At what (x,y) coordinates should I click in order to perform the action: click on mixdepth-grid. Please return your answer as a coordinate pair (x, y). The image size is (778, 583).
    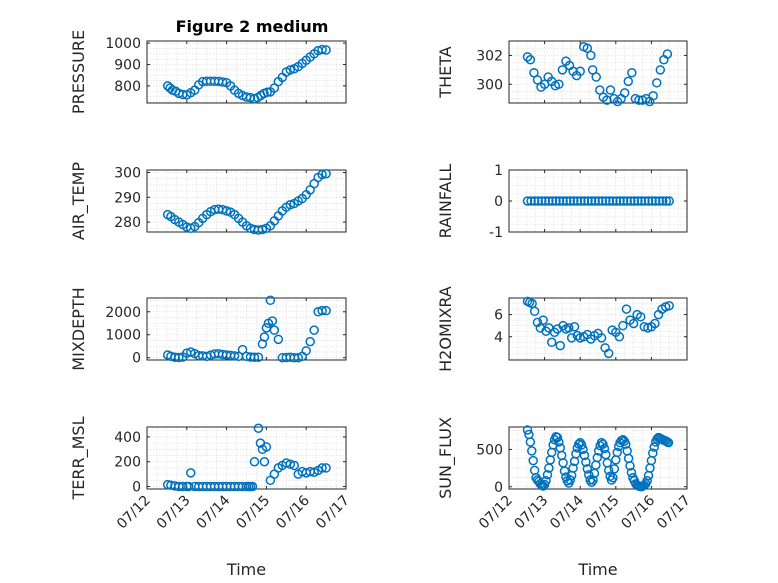
    Looking at the image, I should click on (246, 329).